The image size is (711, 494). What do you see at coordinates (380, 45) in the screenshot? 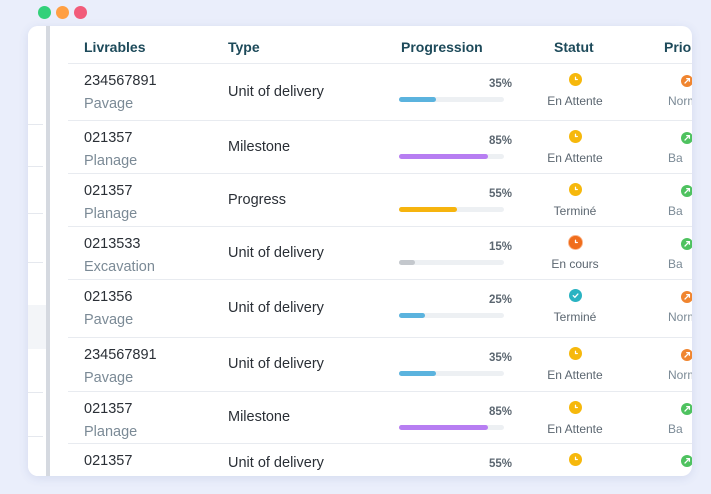
I see `table-header: Livrables Type Progression Statut Prio` at bounding box center [380, 45].